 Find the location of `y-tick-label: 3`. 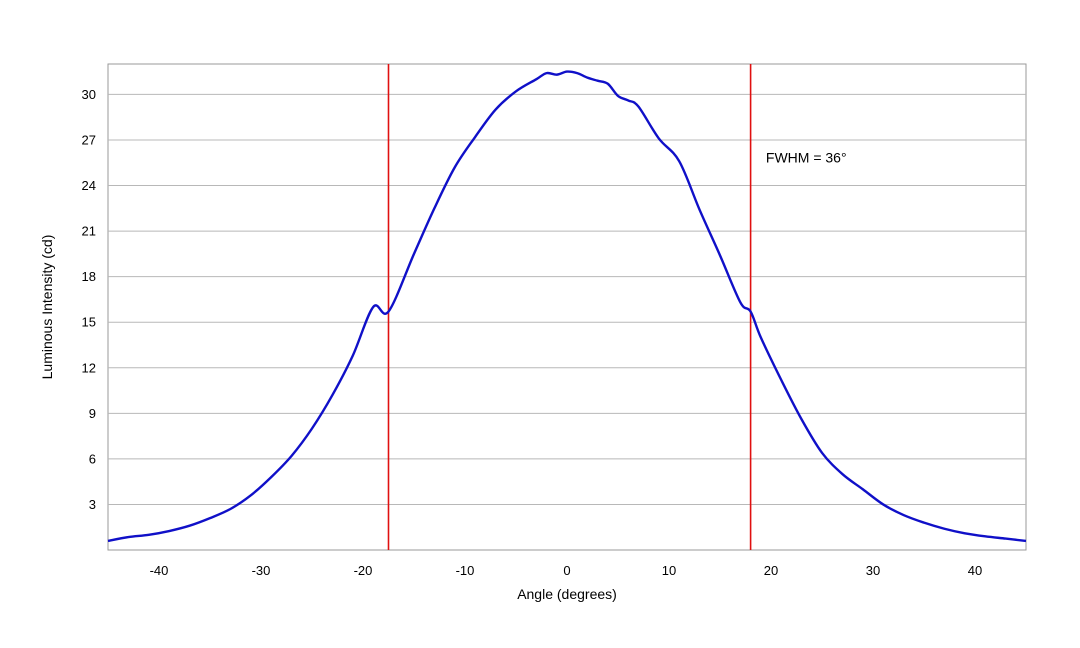

y-tick-label: 3 is located at coordinates (92, 504).